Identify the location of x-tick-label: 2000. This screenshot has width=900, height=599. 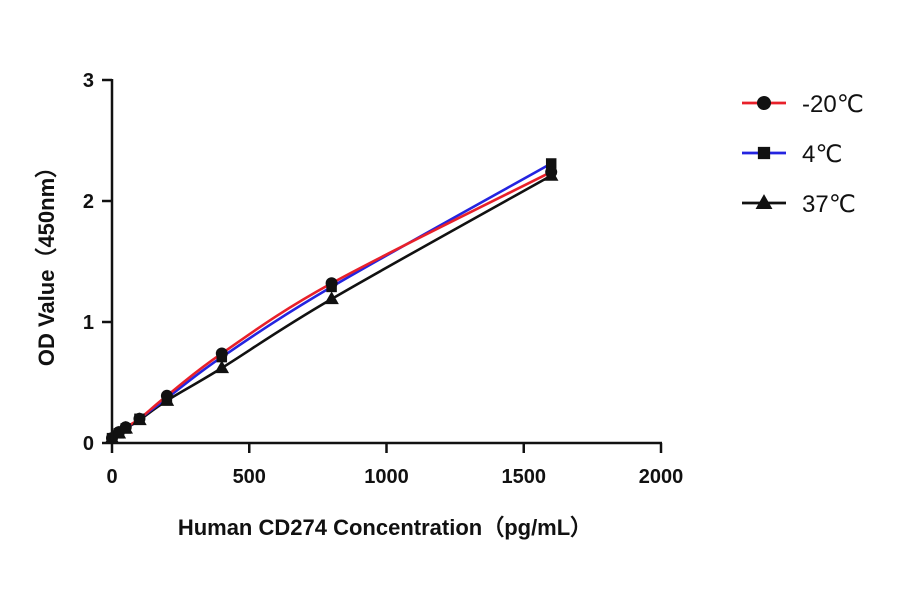
(661, 477).